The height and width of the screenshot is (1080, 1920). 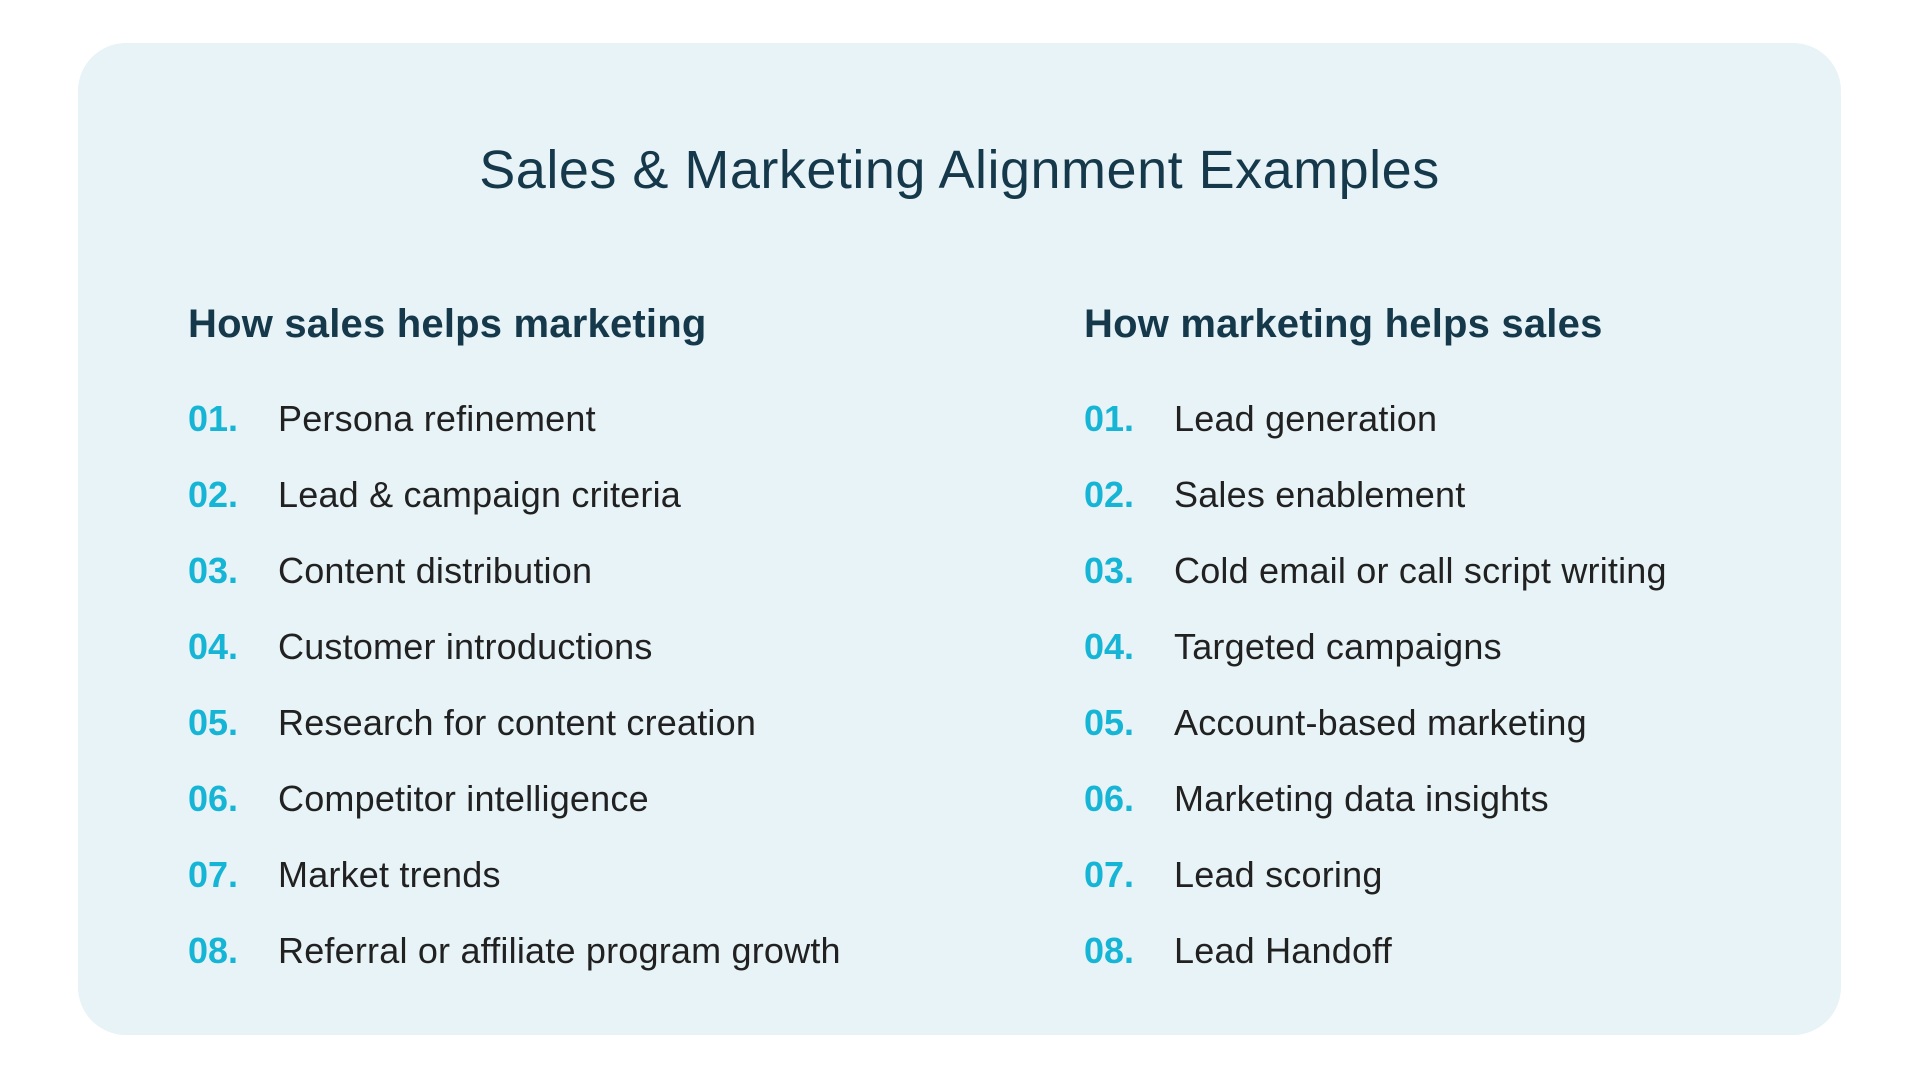 I want to click on list-item: 04. Customer introductions, so click(x=636, y=646).